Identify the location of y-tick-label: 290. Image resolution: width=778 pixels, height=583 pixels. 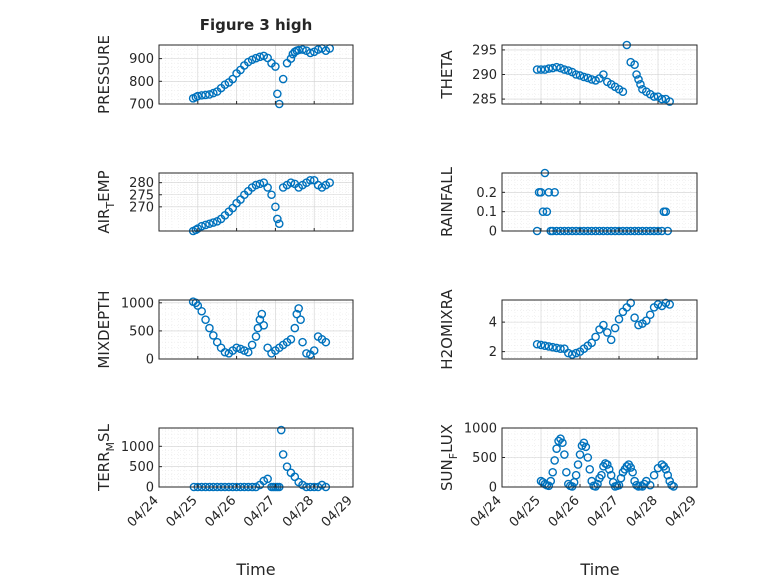
(484, 75).